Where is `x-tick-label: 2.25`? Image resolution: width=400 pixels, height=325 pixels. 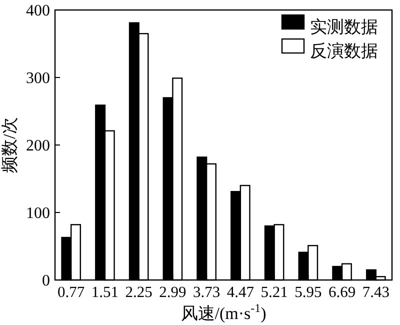
x-tick-label: 2.25 is located at coordinates (139, 292).